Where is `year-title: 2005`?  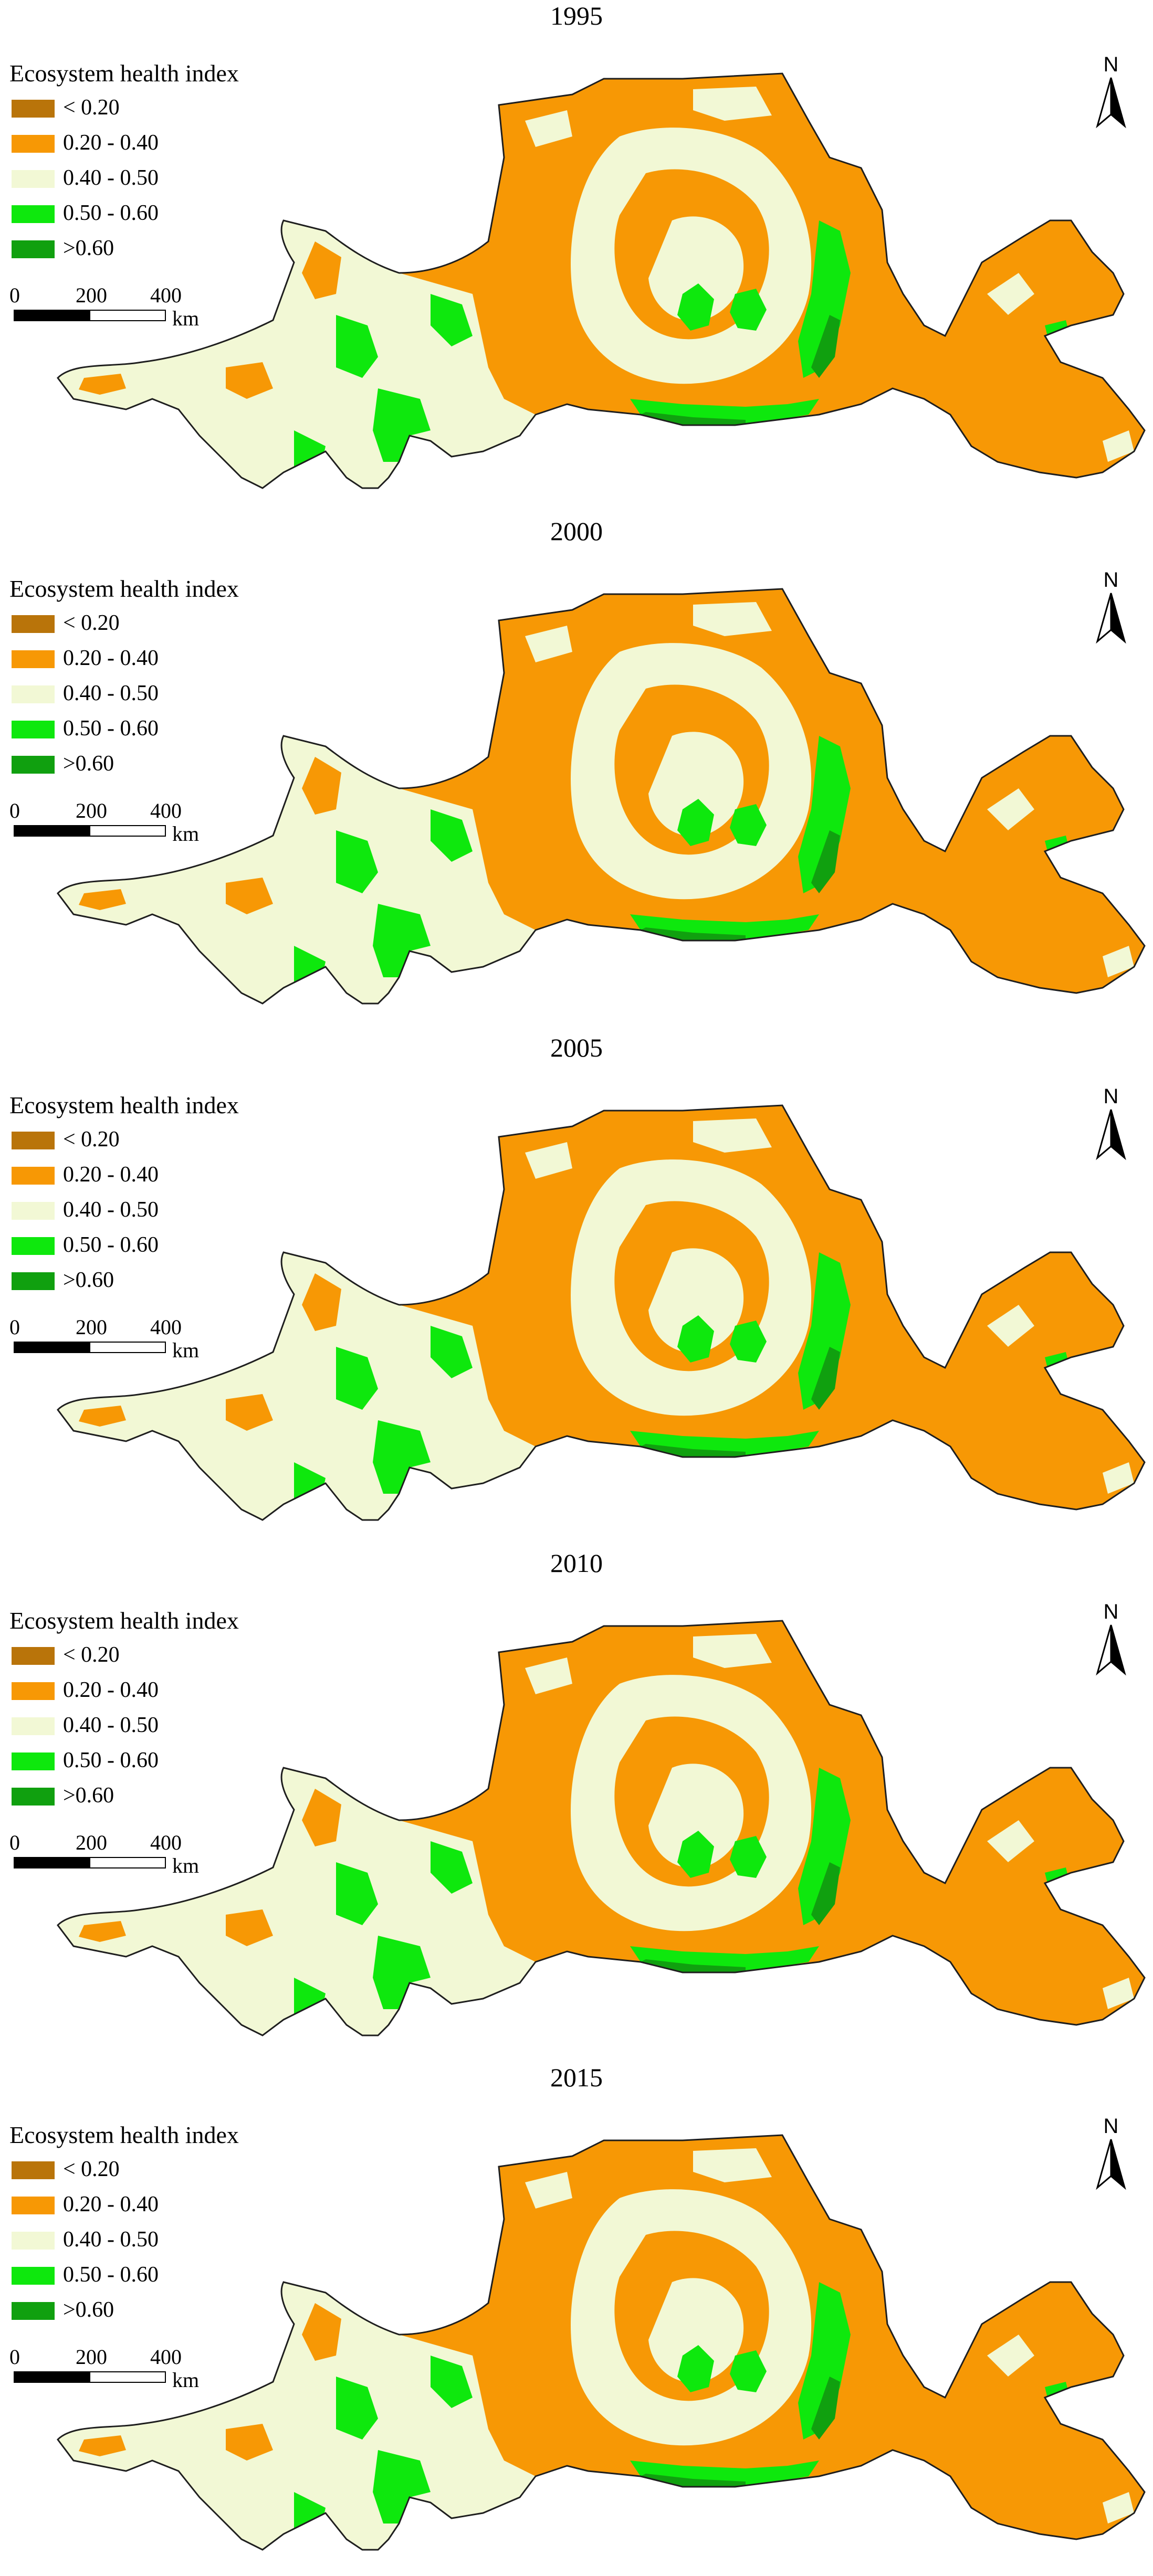
year-title: 2005 is located at coordinates (576, 1047).